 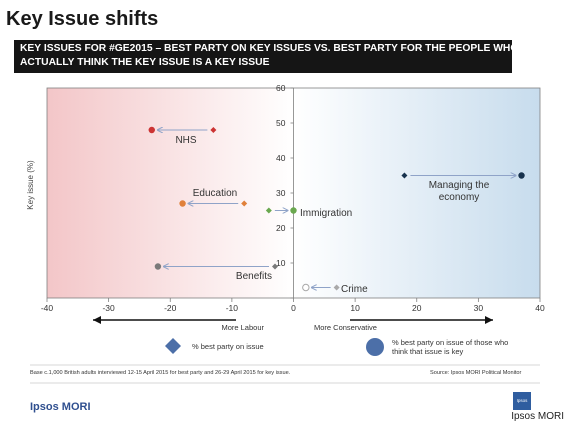 I want to click on page-title: Key Issue shifts, so click(x=82, y=19).